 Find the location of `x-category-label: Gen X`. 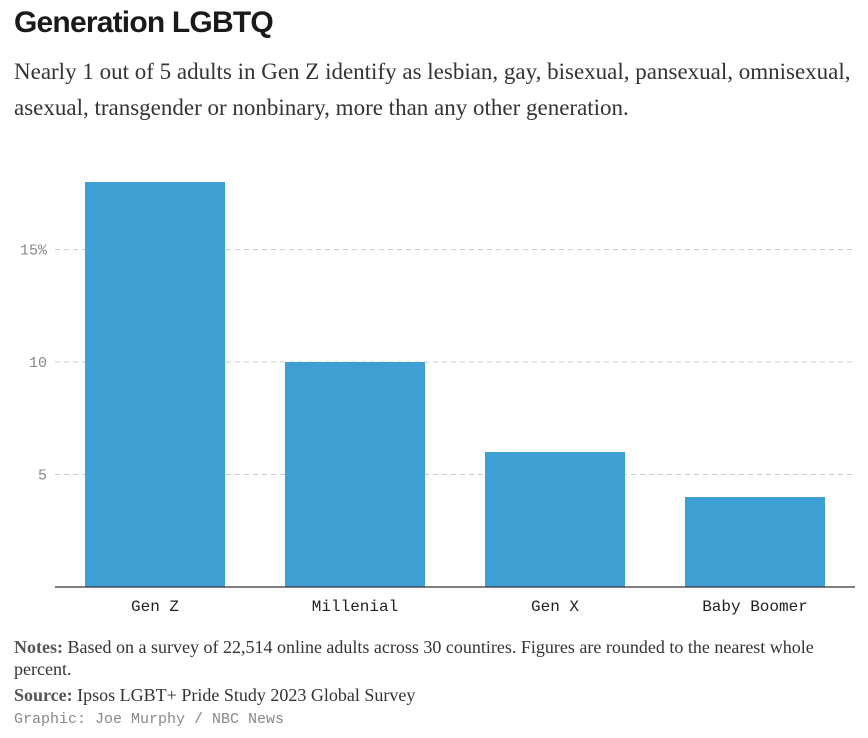

x-category-label: Gen X is located at coordinates (555, 607).